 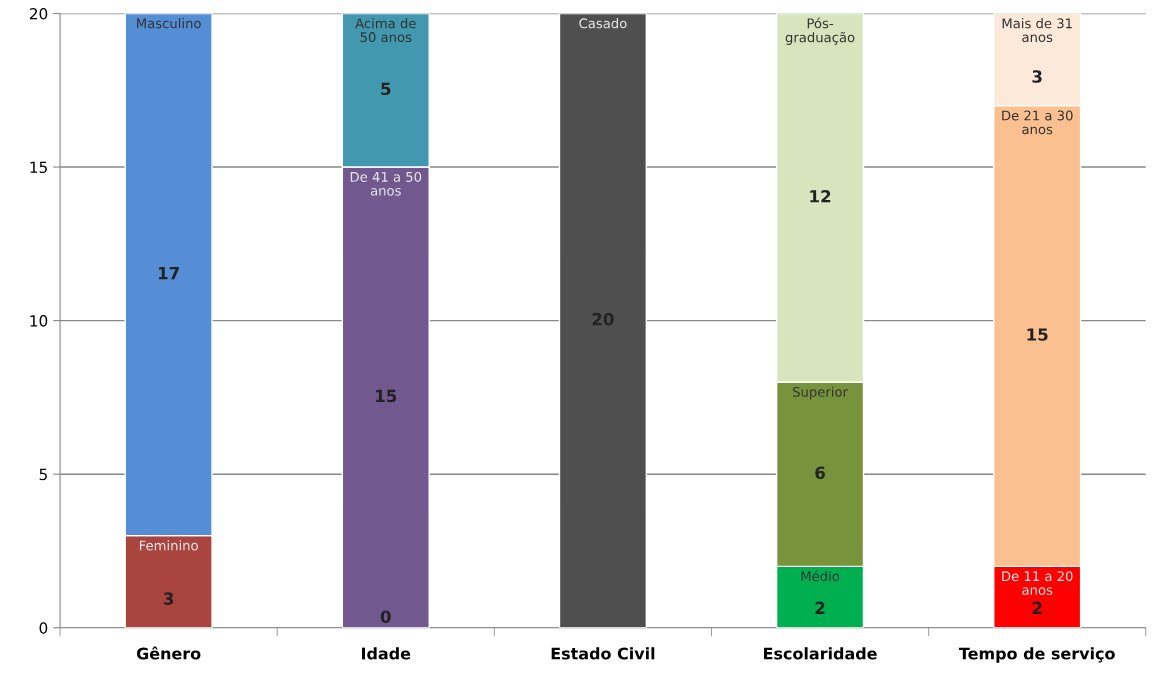 I want to click on series-label: Pós- graduação, so click(x=820, y=31).